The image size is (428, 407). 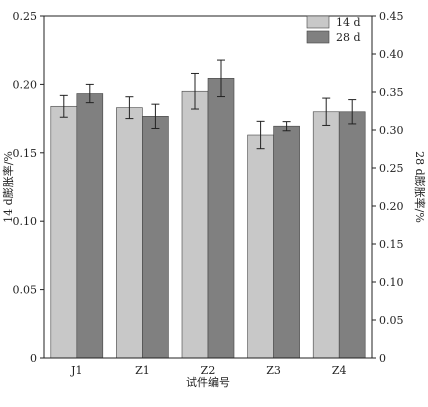 I want to click on left-y-tick-label: 0.15, so click(x=25, y=153).